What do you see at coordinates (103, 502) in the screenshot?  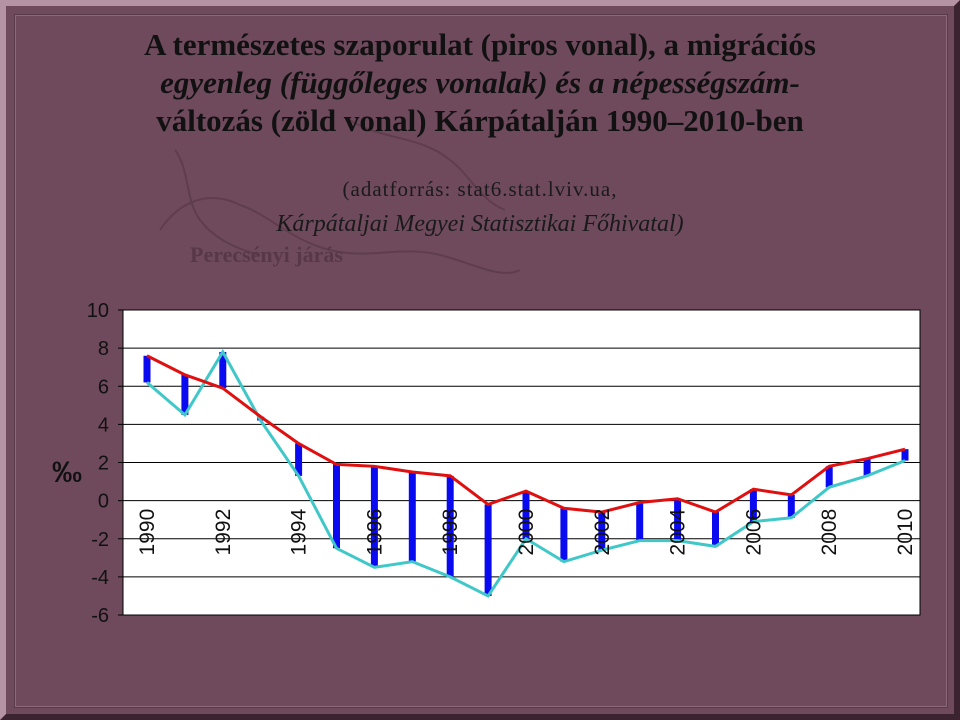 I see `y-tick-label: 0` at bounding box center [103, 502].